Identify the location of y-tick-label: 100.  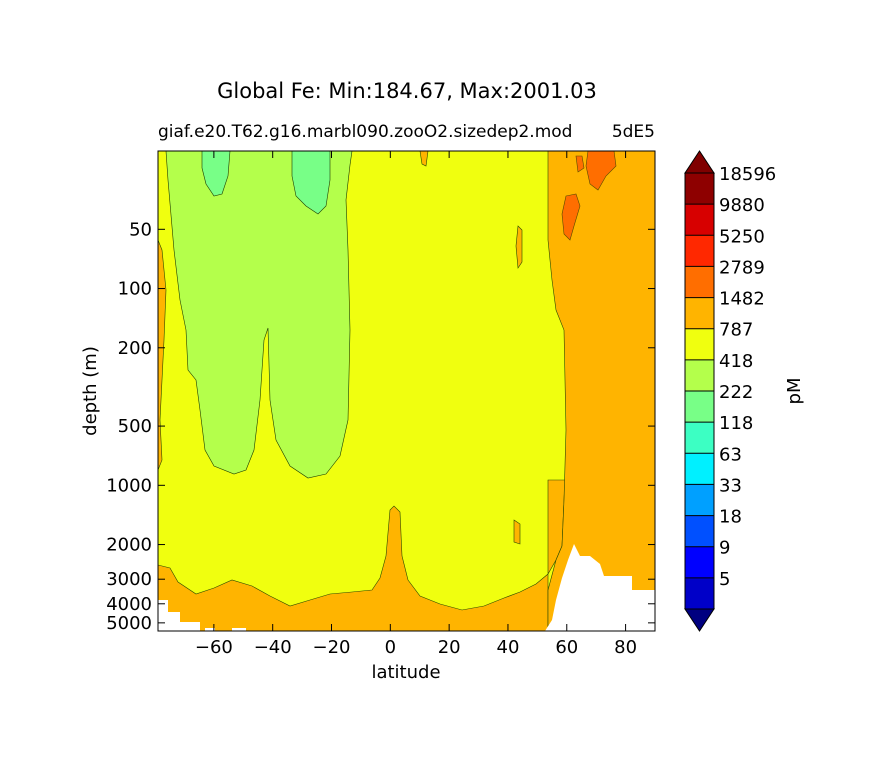
(135, 289).